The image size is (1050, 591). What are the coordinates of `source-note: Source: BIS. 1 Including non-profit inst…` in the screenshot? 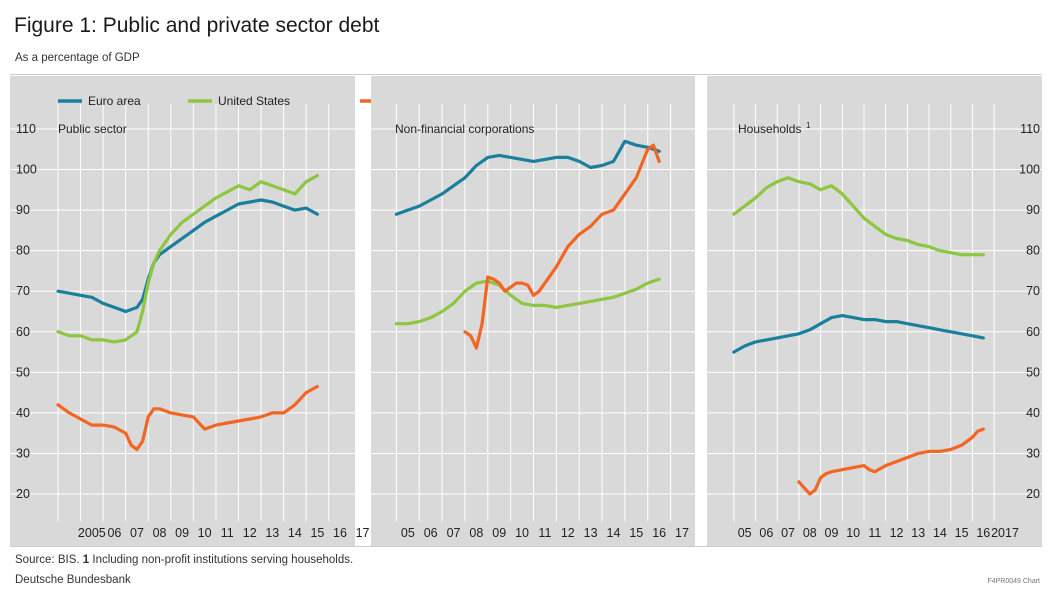 It's located at (184, 560).